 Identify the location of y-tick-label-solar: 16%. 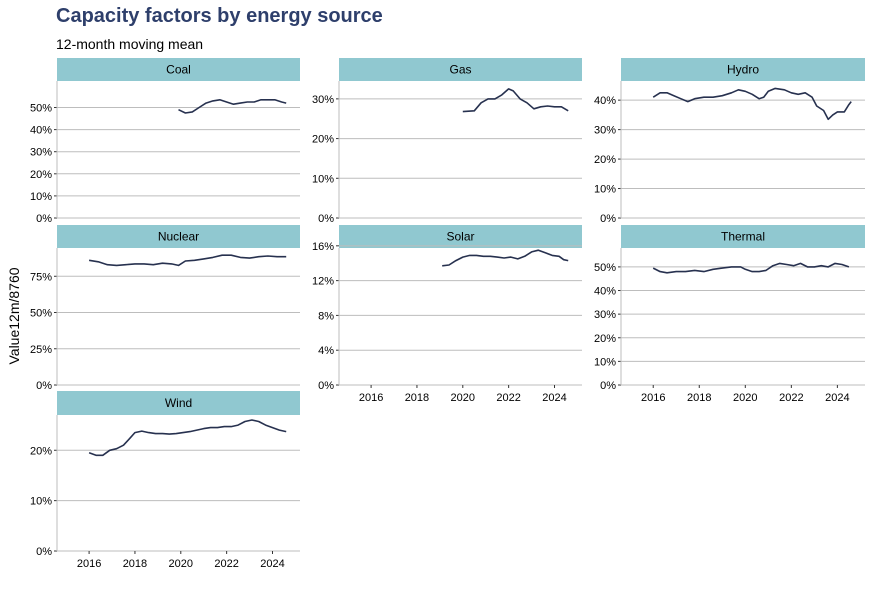
(323, 247).